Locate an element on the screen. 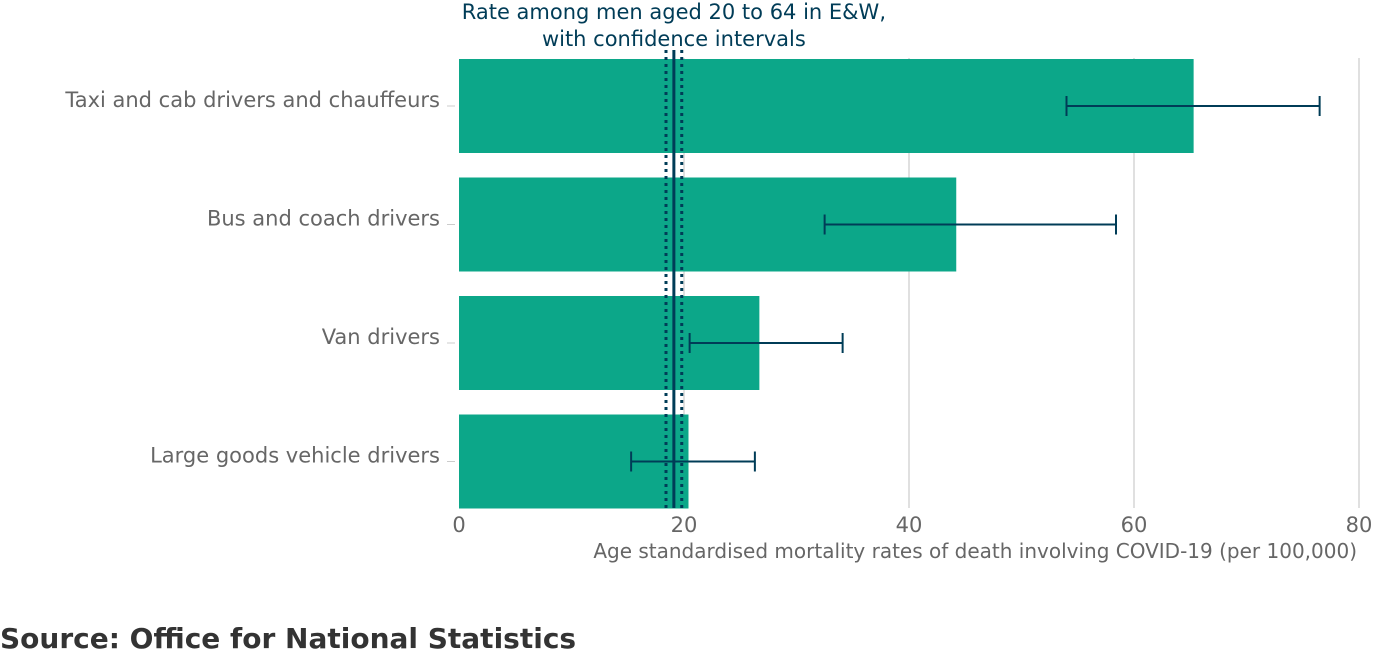  x-tick-labels: 0 20 40 60 80 is located at coordinates (912, 525).